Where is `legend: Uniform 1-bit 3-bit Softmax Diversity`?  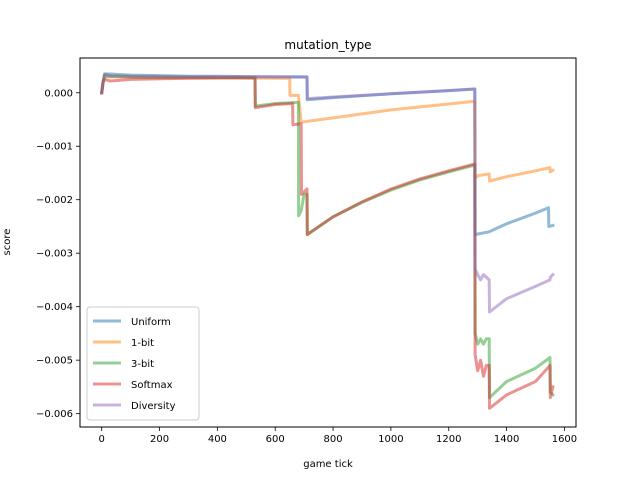 legend: Uniform 1-bit 3-bit Softmax Diversity is located at coordinates (143, 363).